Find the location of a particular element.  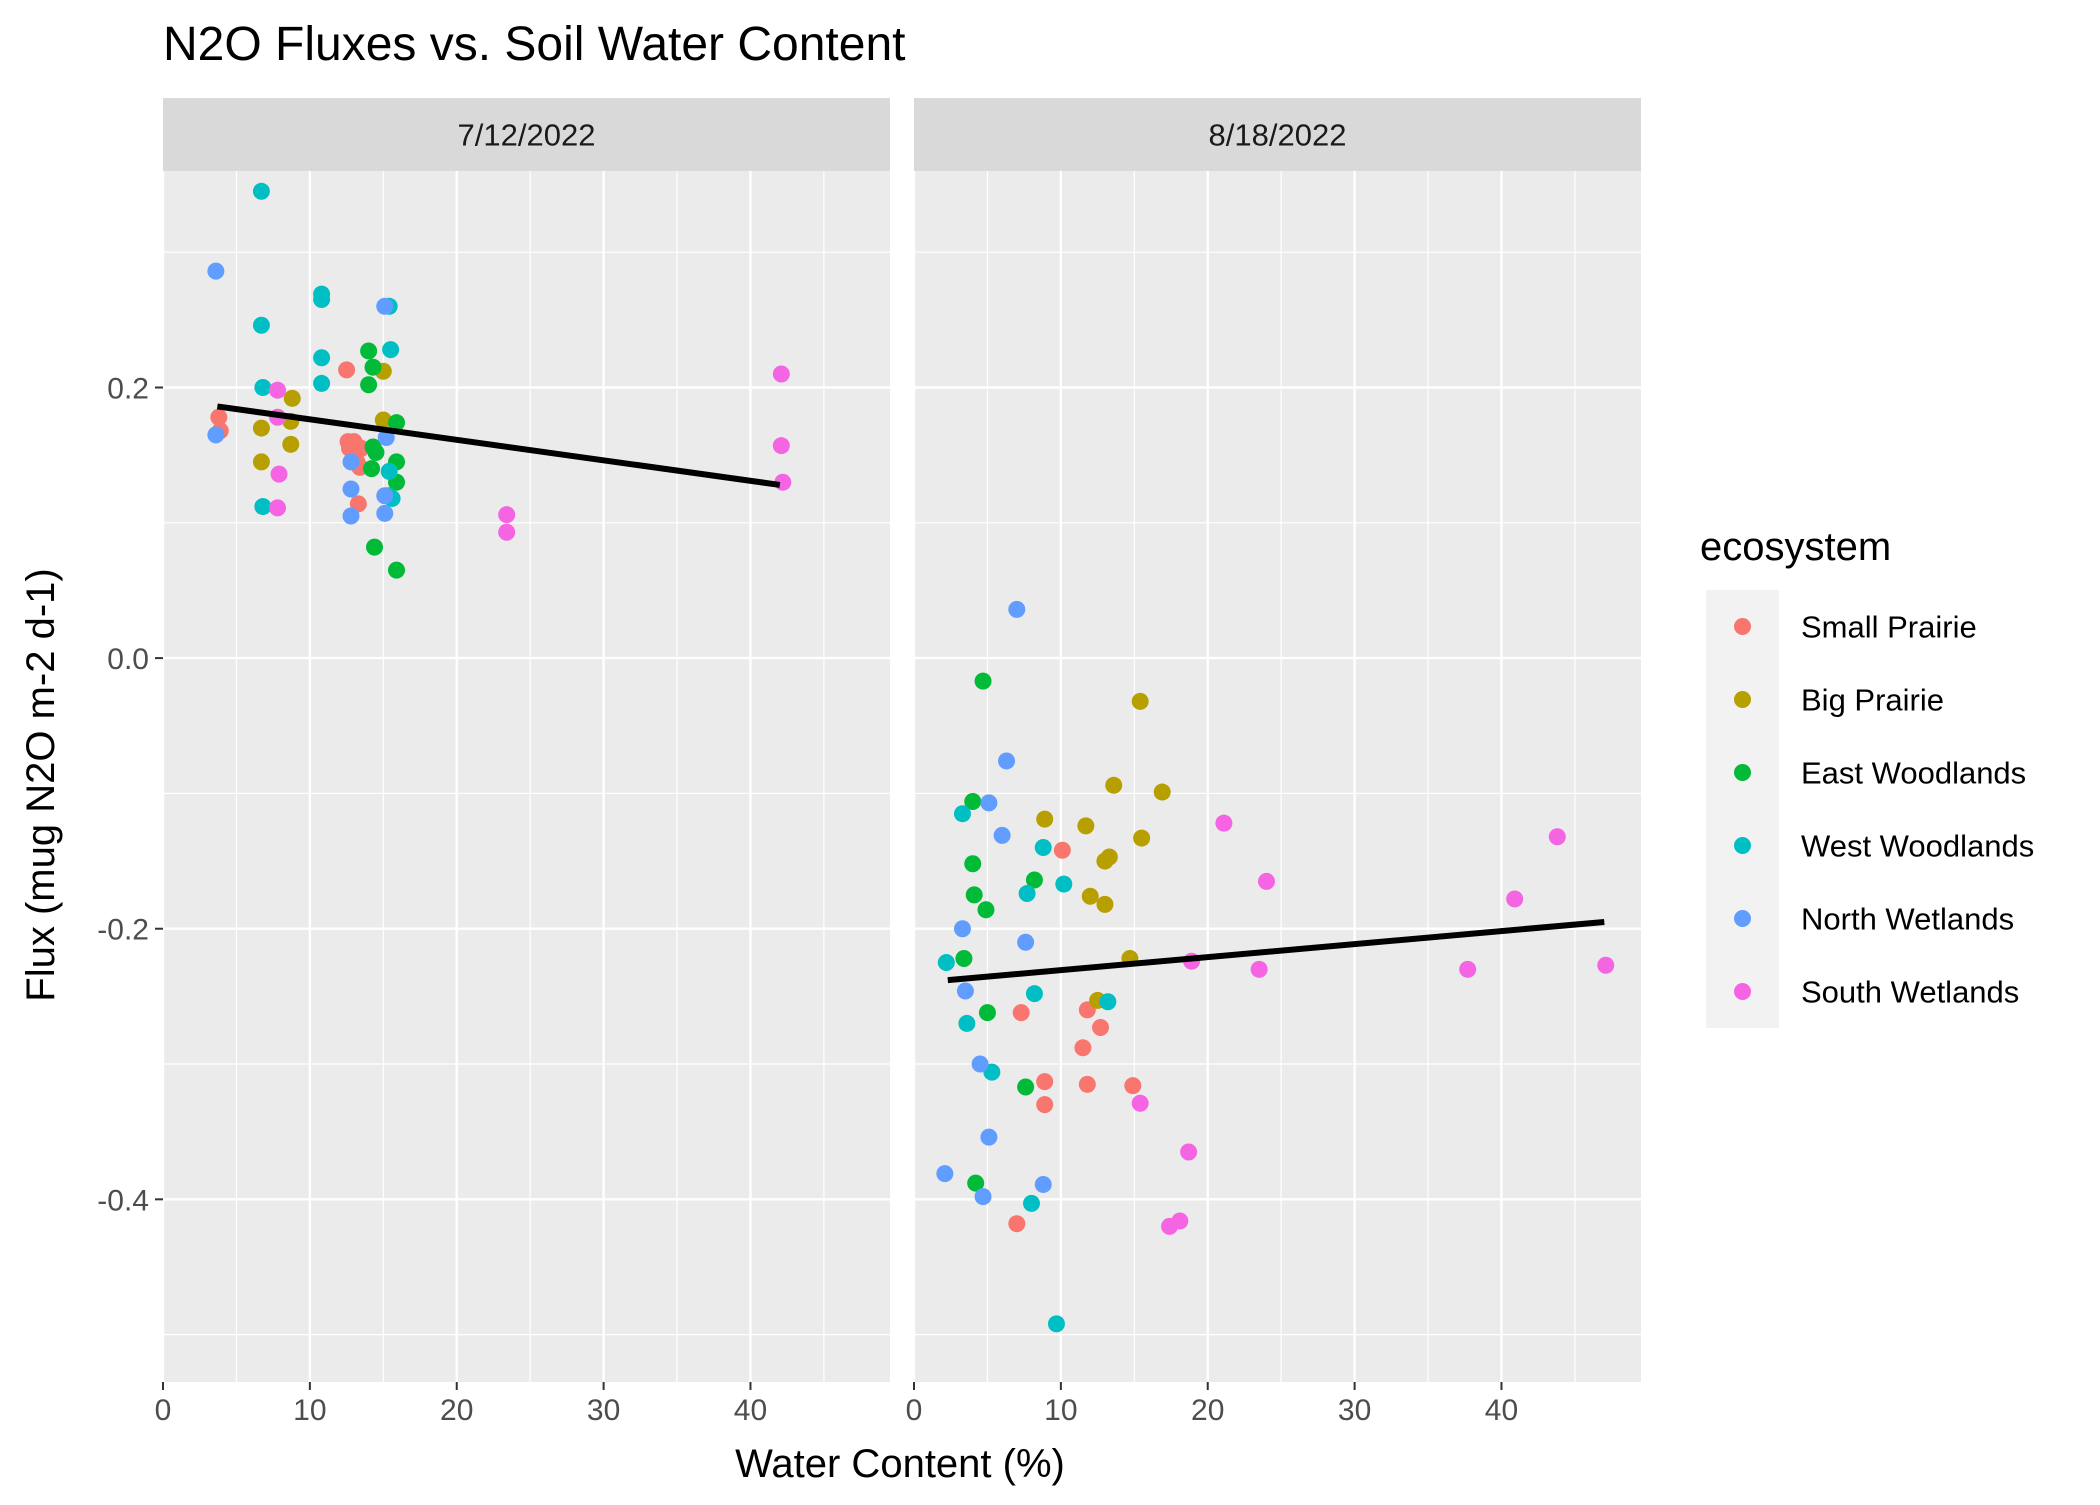

legend-entry-label: North Wetlands is located at coordinates (1907, 919).